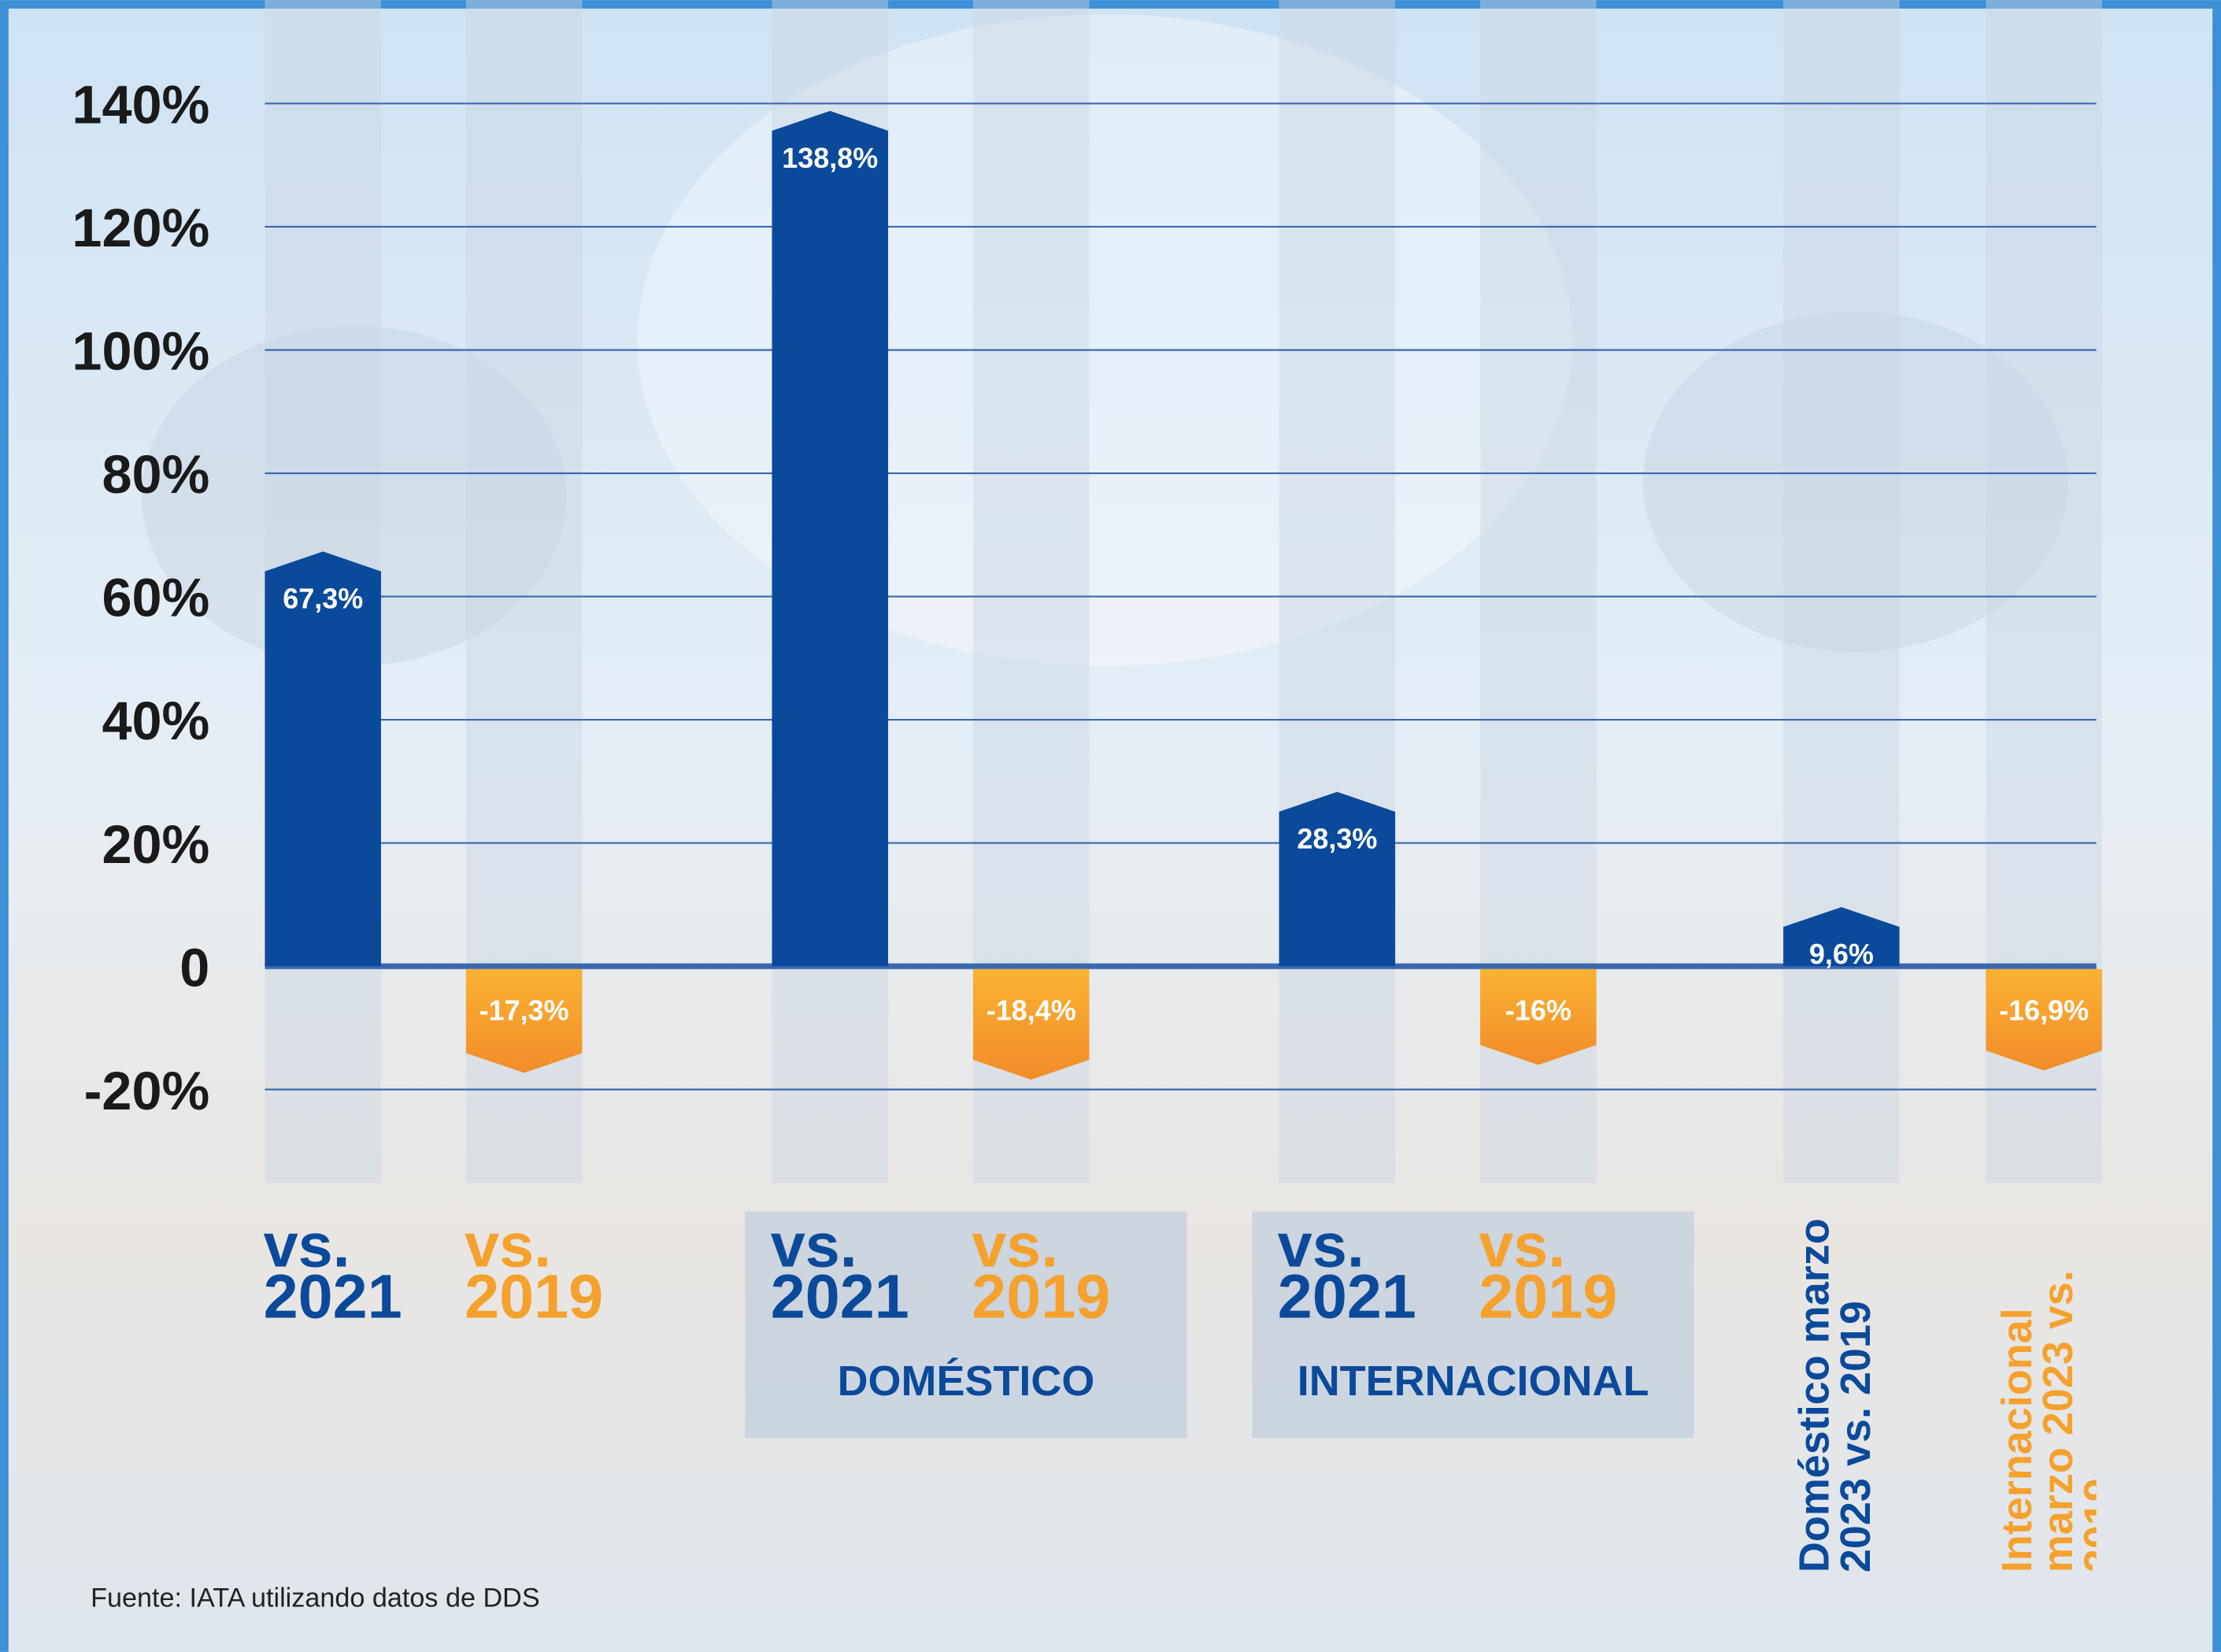  What do you see at coordinates (1337, 839) in the screenshot?
I see `value-label: 28,3%` at bounding box center [1337, 839].